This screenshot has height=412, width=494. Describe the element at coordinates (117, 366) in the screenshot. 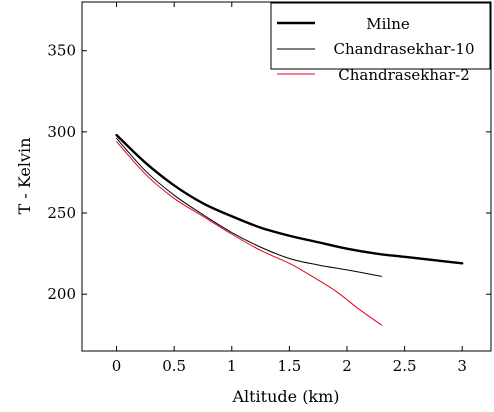

I see `x-tick-label: 0` at that location.